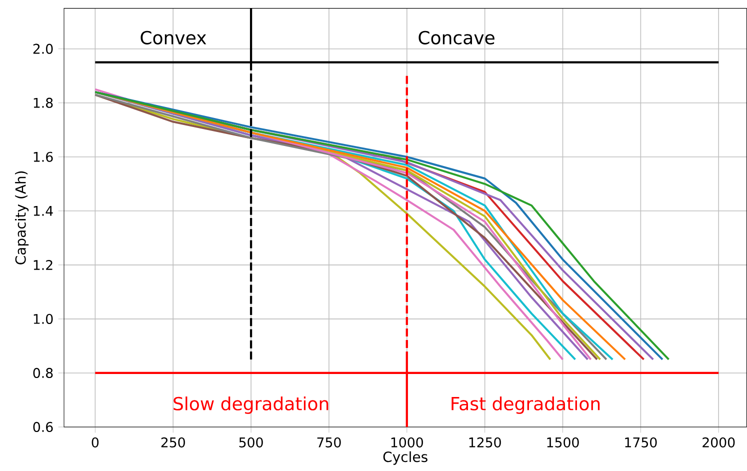 Image resolution: width=747 pixels, height=471 pixels. What do you see at coordinates (641, 442) in the screenshot?
I see `x-tick-label: 1750` at bounding box center [641, 442].